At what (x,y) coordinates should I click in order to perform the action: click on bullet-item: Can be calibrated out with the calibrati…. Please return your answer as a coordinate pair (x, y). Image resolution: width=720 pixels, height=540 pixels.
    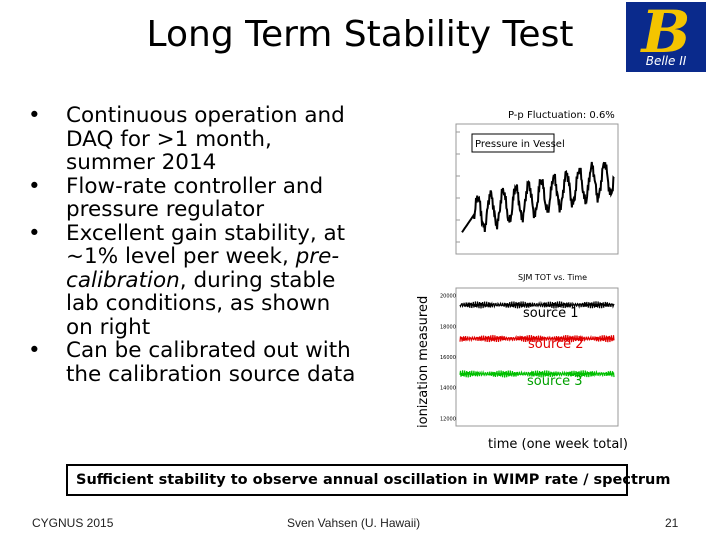
    Looking at the image, I should click on (193, 362).